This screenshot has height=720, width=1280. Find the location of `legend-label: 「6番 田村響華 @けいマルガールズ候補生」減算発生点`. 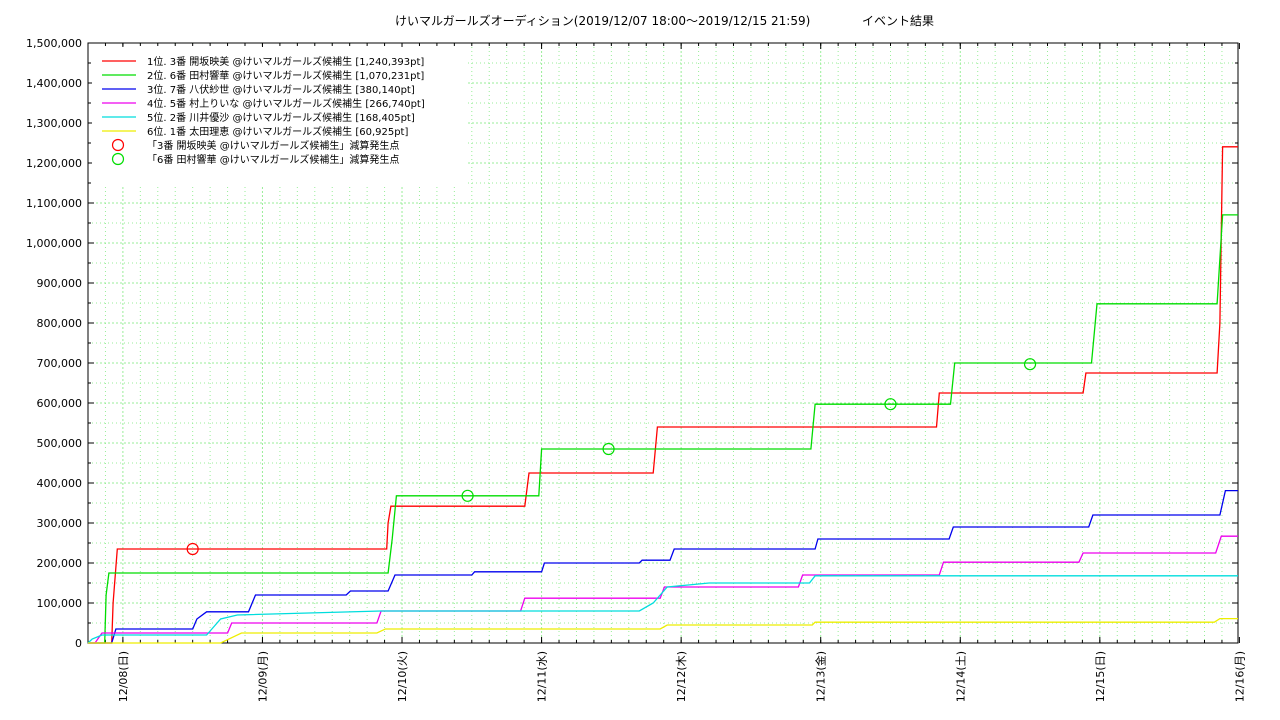

legend-label: 「6番 田村響華 @けいマルガールズ候補生」減算発生点 is located at coordinates (273, 159).